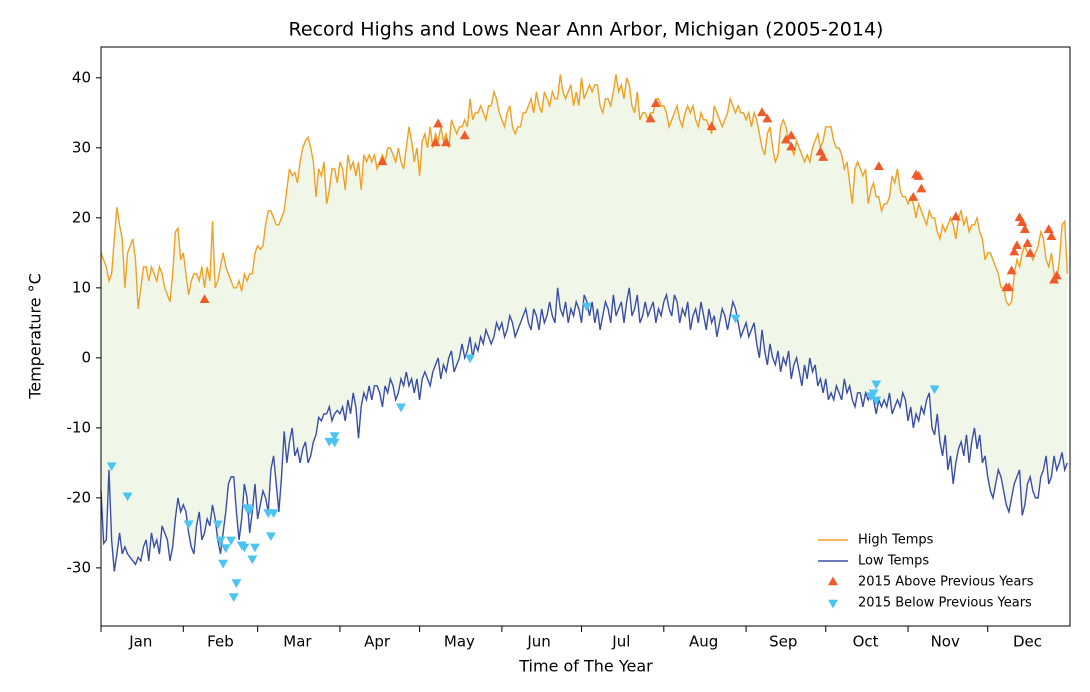 The height and width of the screenshot is (692, 1090). I want to click on x-tick-label: Jun, so click(538, 642).